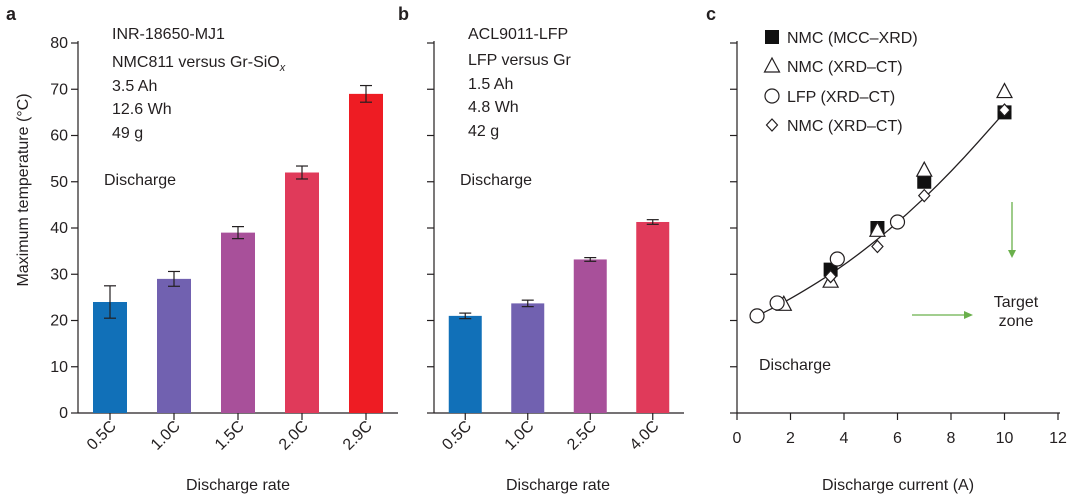 Image resolution: width=1080 pixels, height=499 pixels. Describe the element at coordinates (134, 86) in the screenshot. I see `cell-a-capacity: 3.5 Ah` at that location.